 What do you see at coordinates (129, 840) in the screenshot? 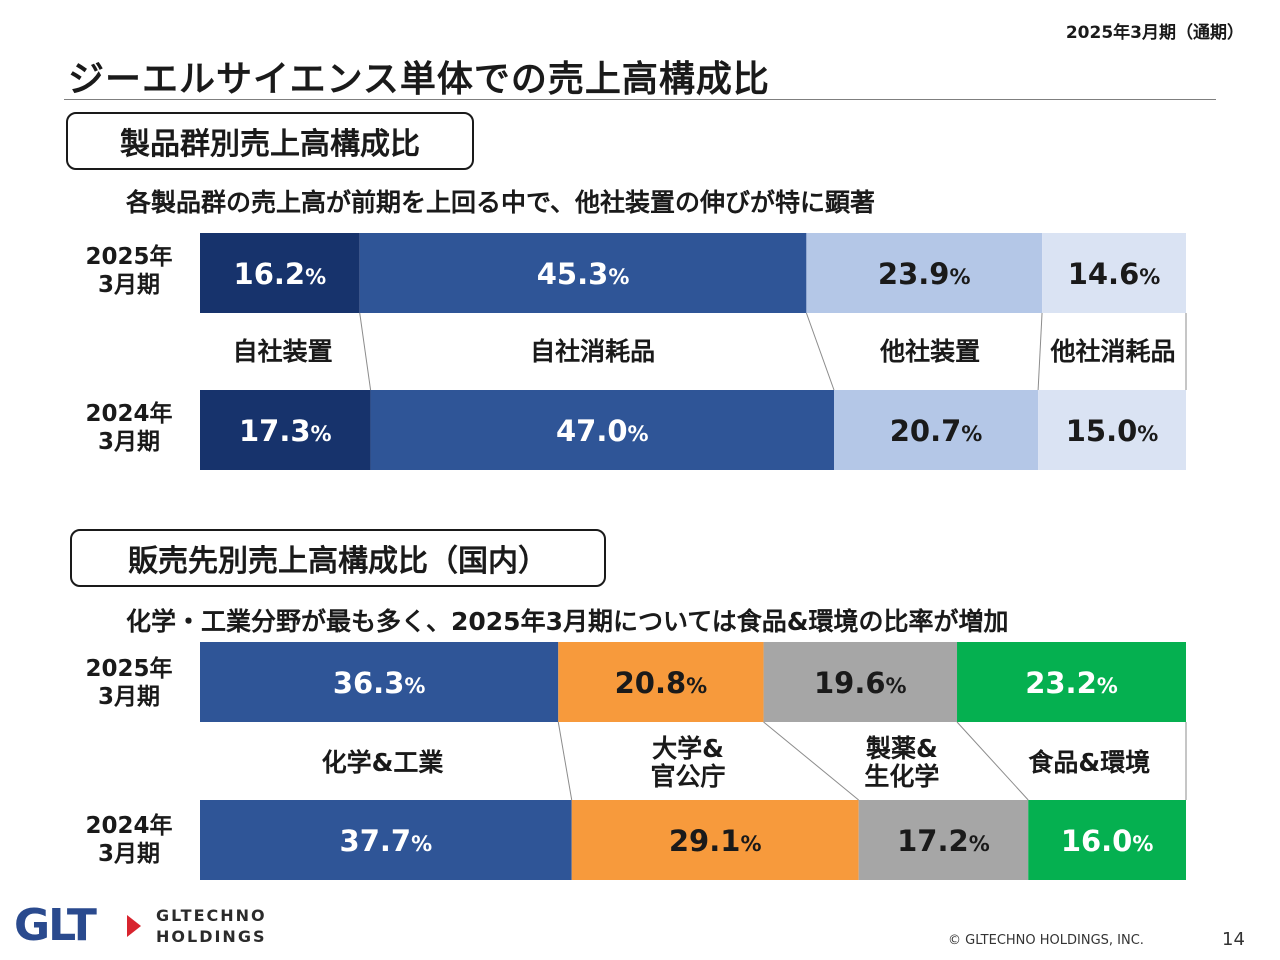
I see `year-label-2024-customer: 2024年 3月期` at bounding box center [129, 840].